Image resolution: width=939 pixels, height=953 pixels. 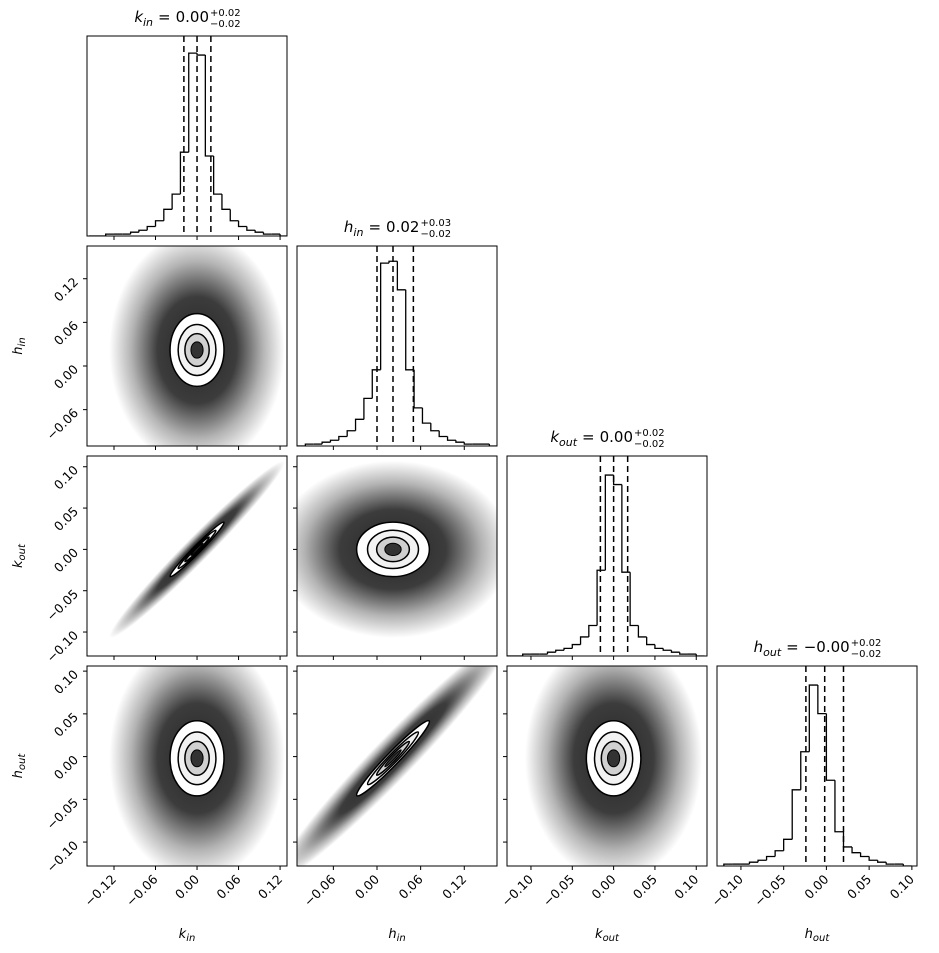 I want to click on title-subscript: out, so click(x=772, y=652).